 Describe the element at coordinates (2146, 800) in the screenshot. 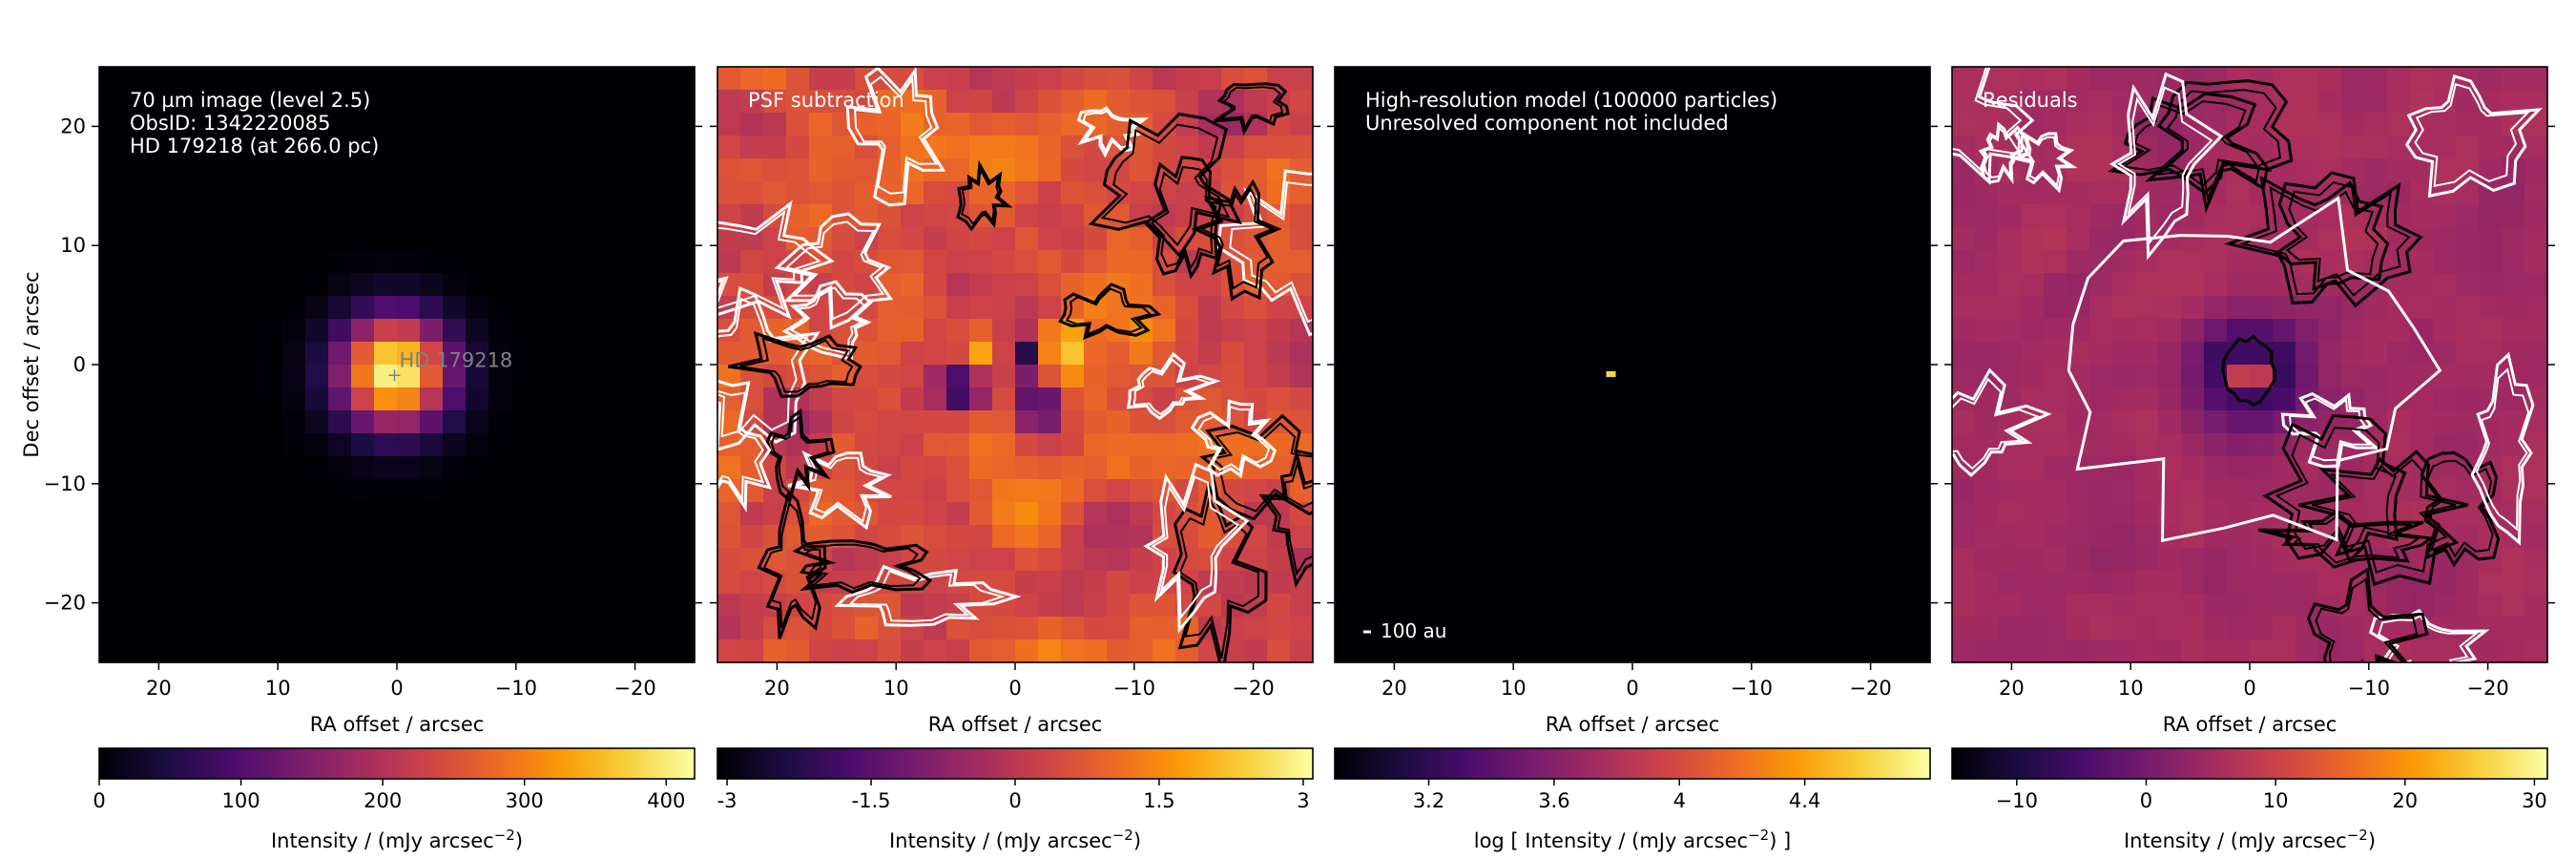

I see `colorbar-tick-label: 0` at that location.